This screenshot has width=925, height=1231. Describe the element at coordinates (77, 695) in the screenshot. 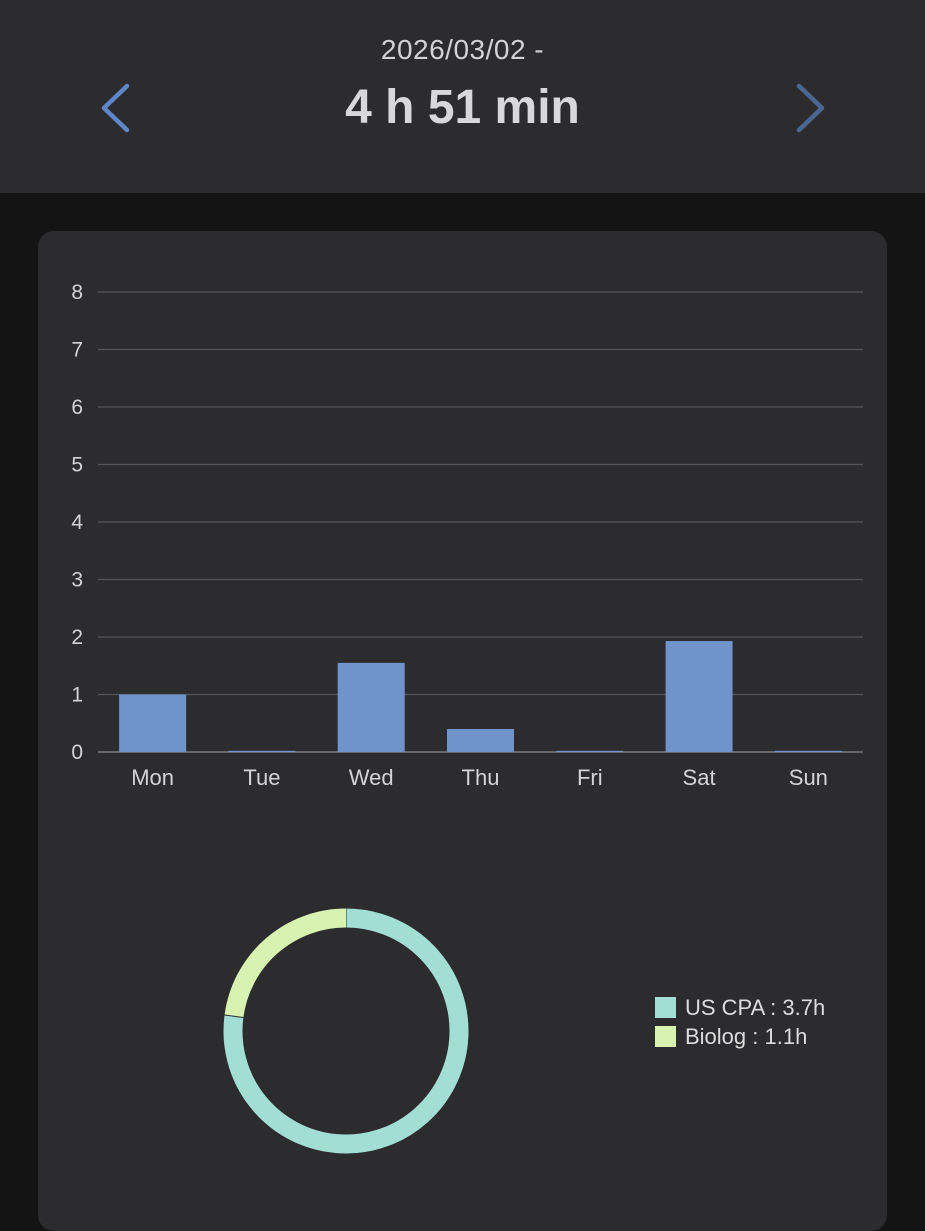

I see `y-tick-label: 1` at that location.